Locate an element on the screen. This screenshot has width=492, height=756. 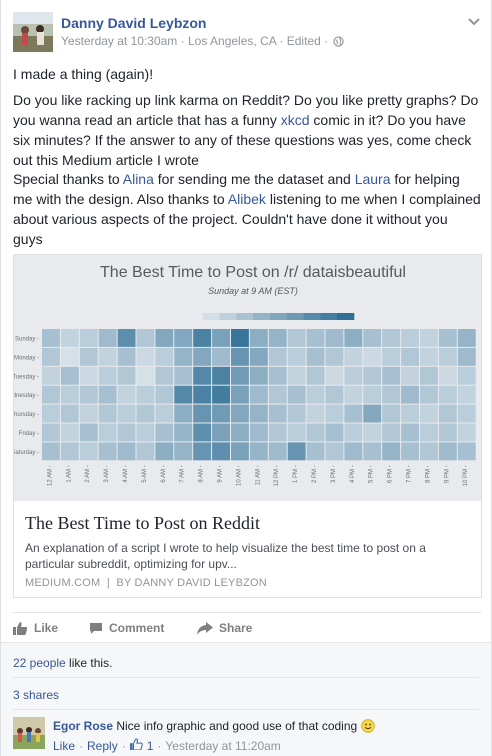
mention-laura: Laura is located at coordinates (372, 179).